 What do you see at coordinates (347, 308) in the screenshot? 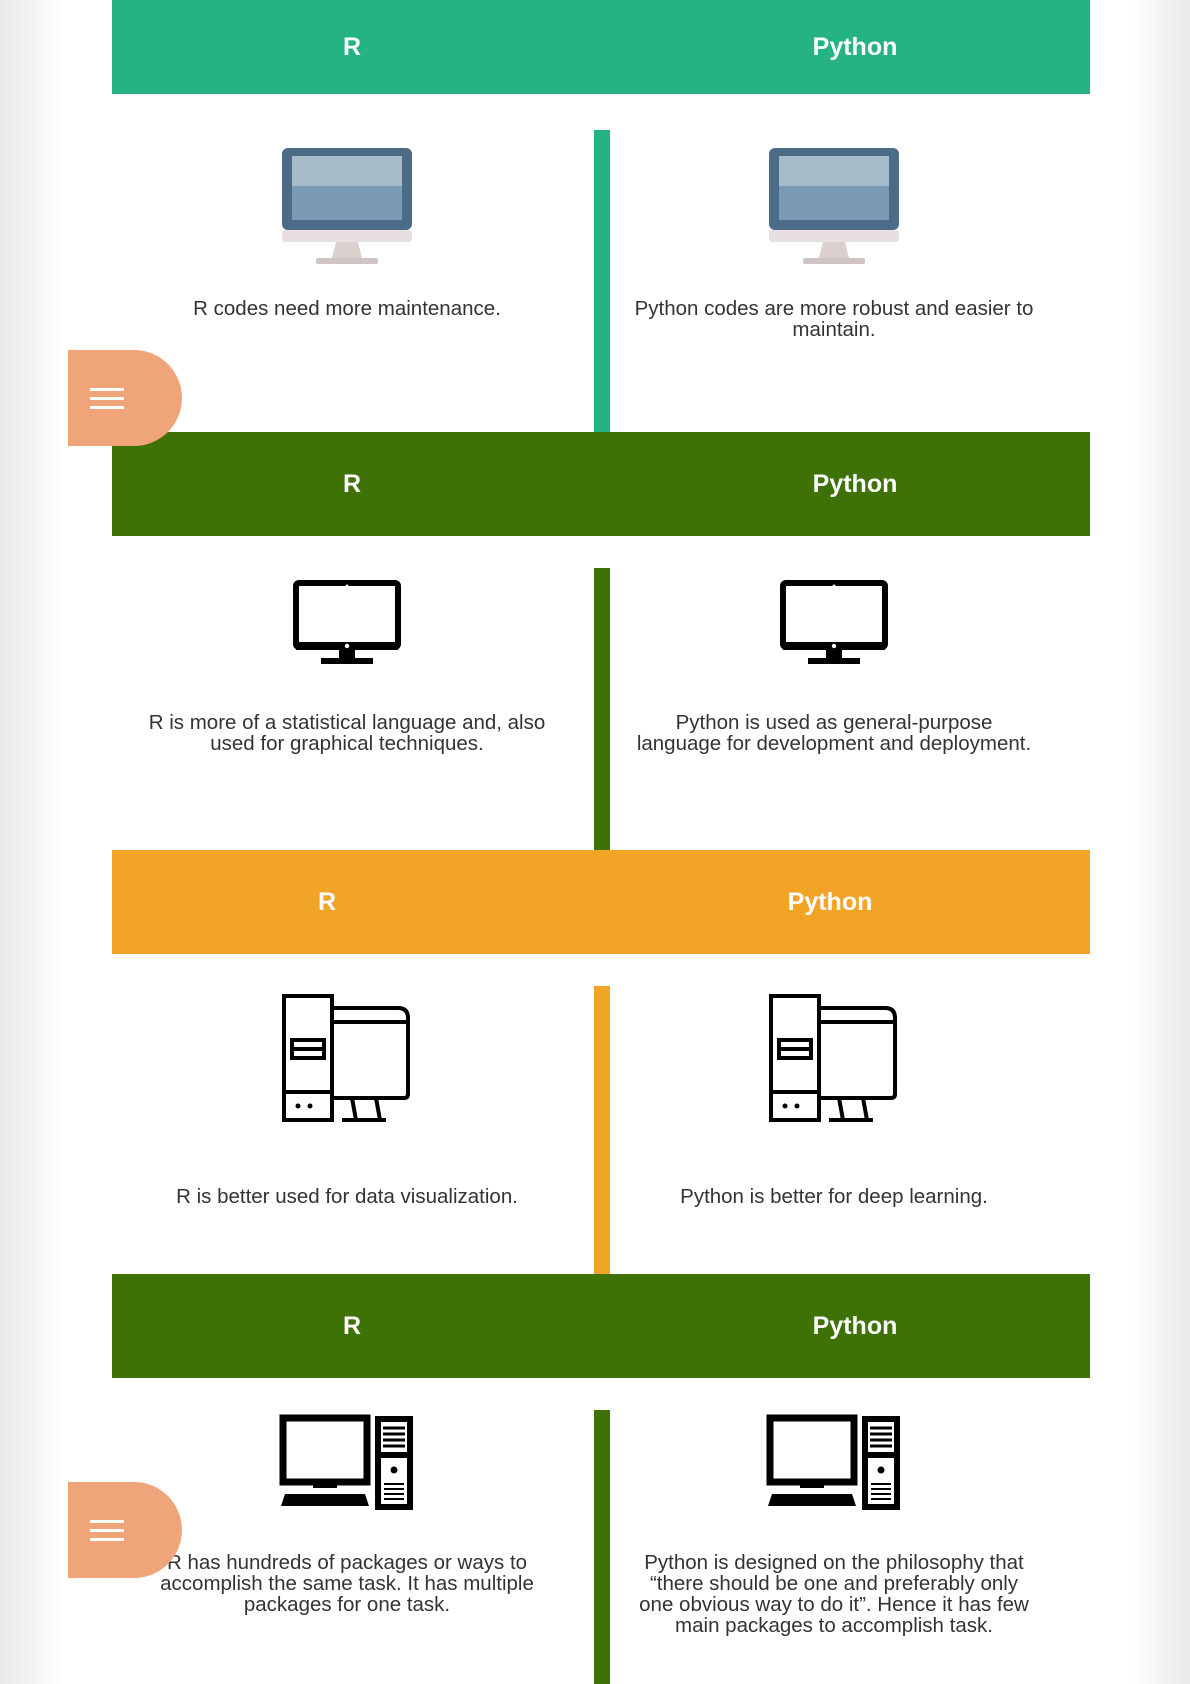
I see `r-description: R codes need more maintenance.` at bounding box center [347, 308].